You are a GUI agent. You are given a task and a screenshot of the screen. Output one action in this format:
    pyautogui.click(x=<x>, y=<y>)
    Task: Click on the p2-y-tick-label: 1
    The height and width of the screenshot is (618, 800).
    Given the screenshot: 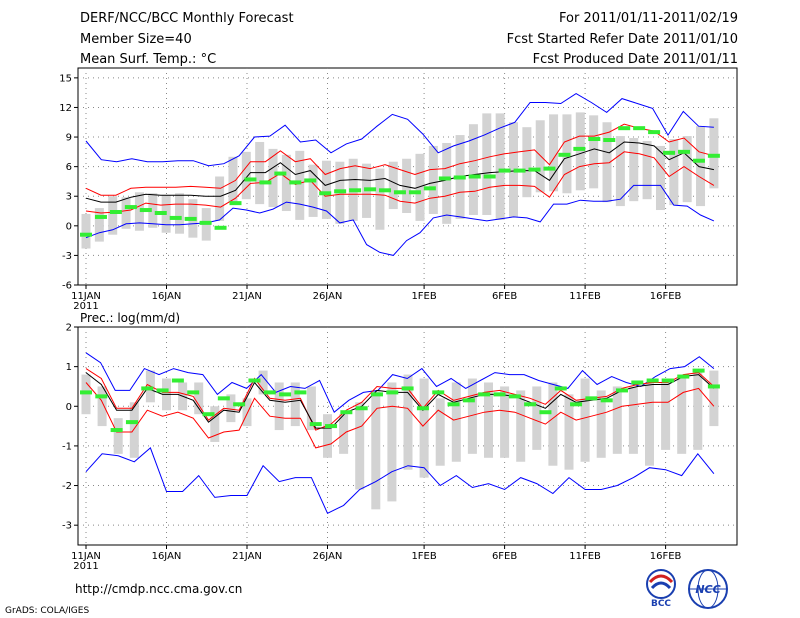 What is the action you would take?
    pyautogui.click(x=69, y=367)
    